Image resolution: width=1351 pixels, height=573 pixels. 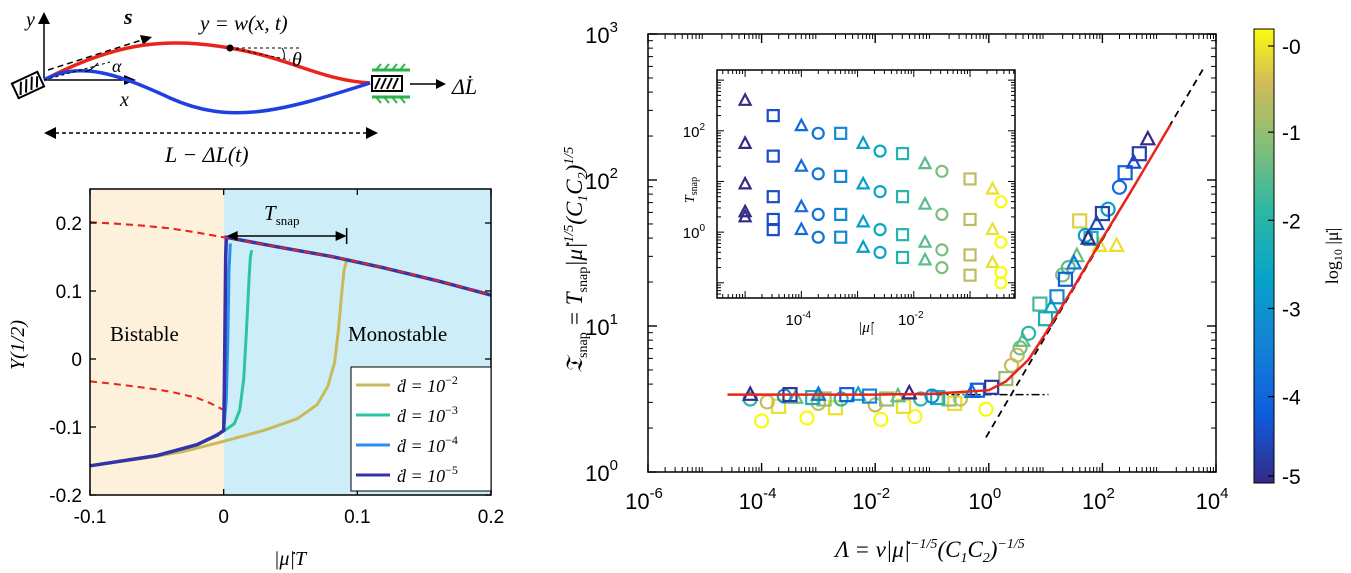 I want to click on main-xtick-label: 10², so click(x=1098, y=499).